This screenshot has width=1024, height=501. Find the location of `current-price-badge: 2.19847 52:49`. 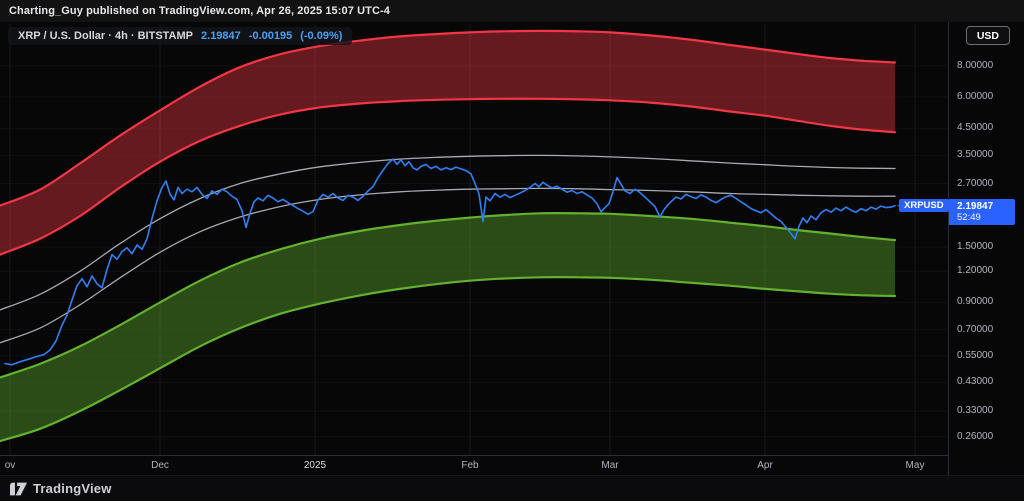

current-price-badge: 2.19847 52:49 is located at coordinates (982, 211).